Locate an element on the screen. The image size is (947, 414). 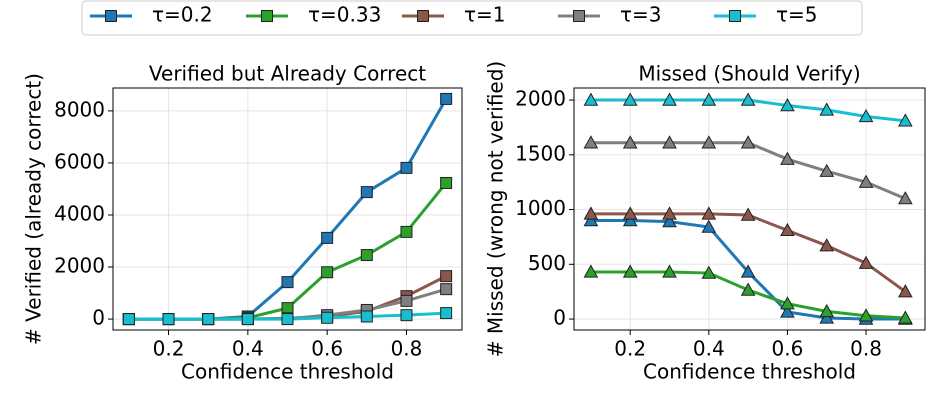
legend-label: τ=0.33 is located at coordinates (344, 15).